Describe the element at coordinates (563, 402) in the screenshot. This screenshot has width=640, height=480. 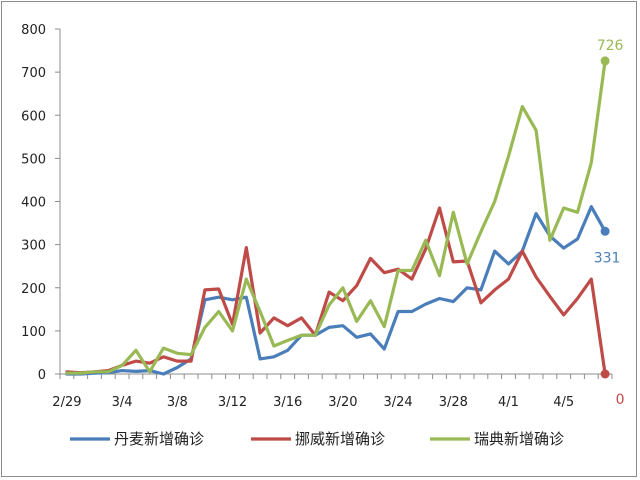
I see `x-tick-label: 4/5` at that location.